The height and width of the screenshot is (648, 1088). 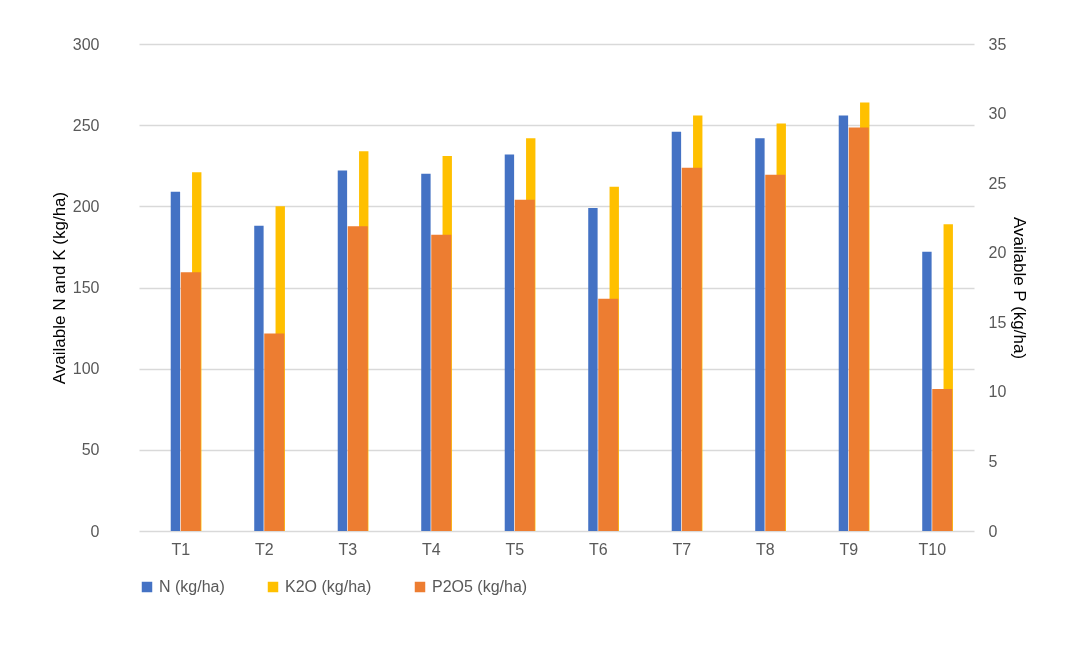 What do you see at coordinates (997, 114) in the screenshot?
I see `y2-tick-label: 30` at bounding box center [997, 114].